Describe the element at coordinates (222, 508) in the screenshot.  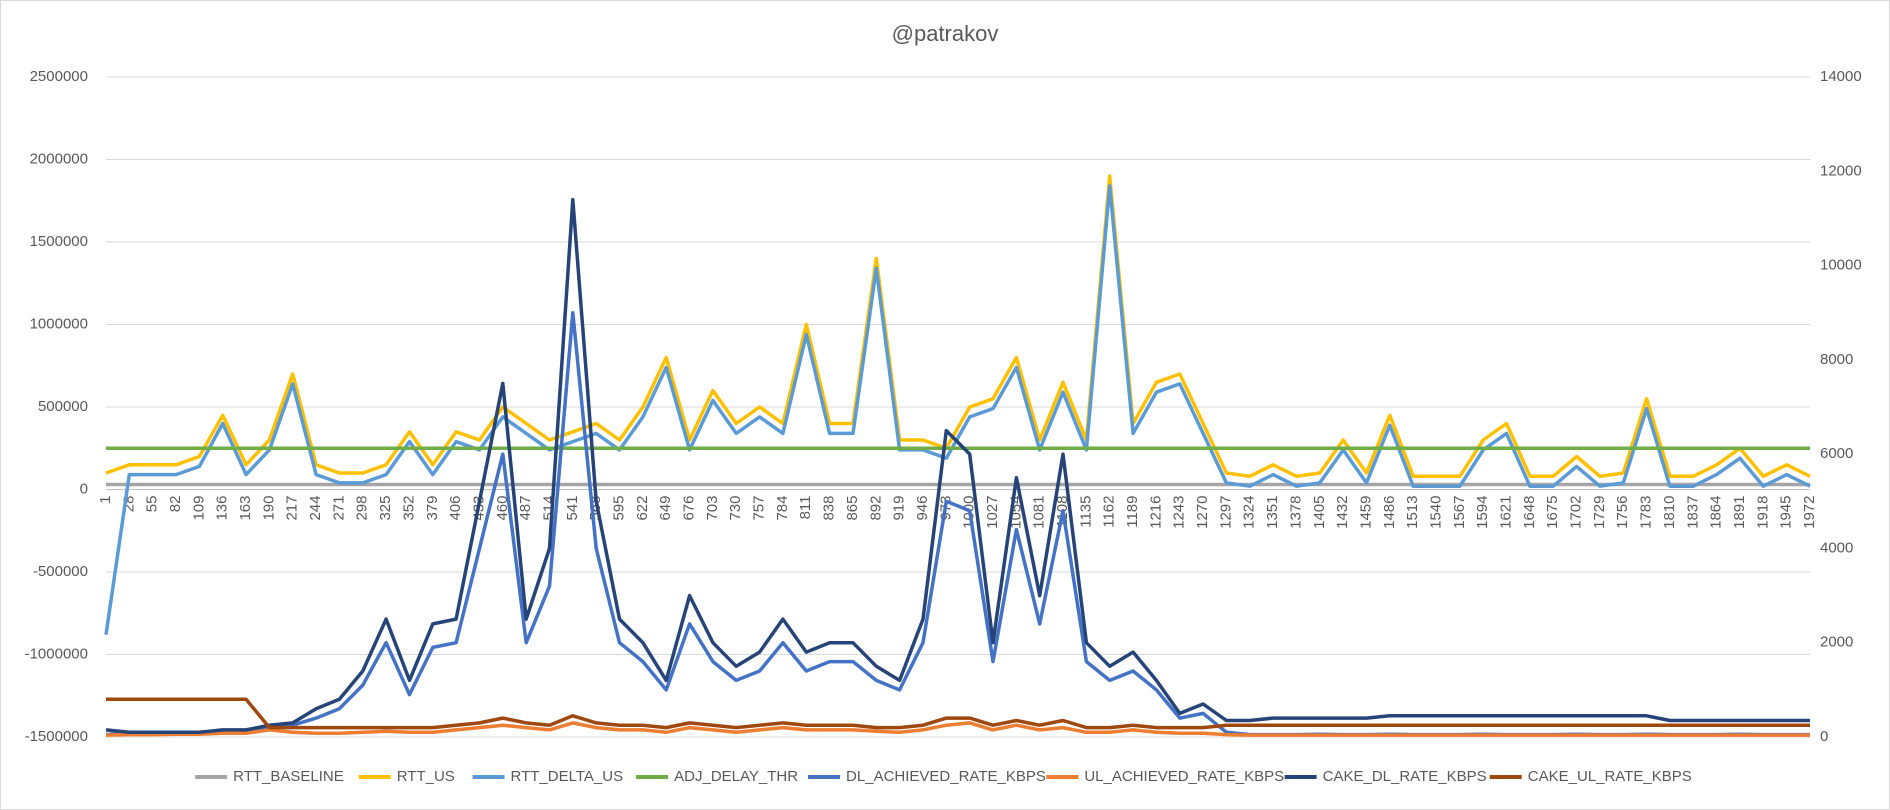
I see `x-tick-label: 136` at that location.